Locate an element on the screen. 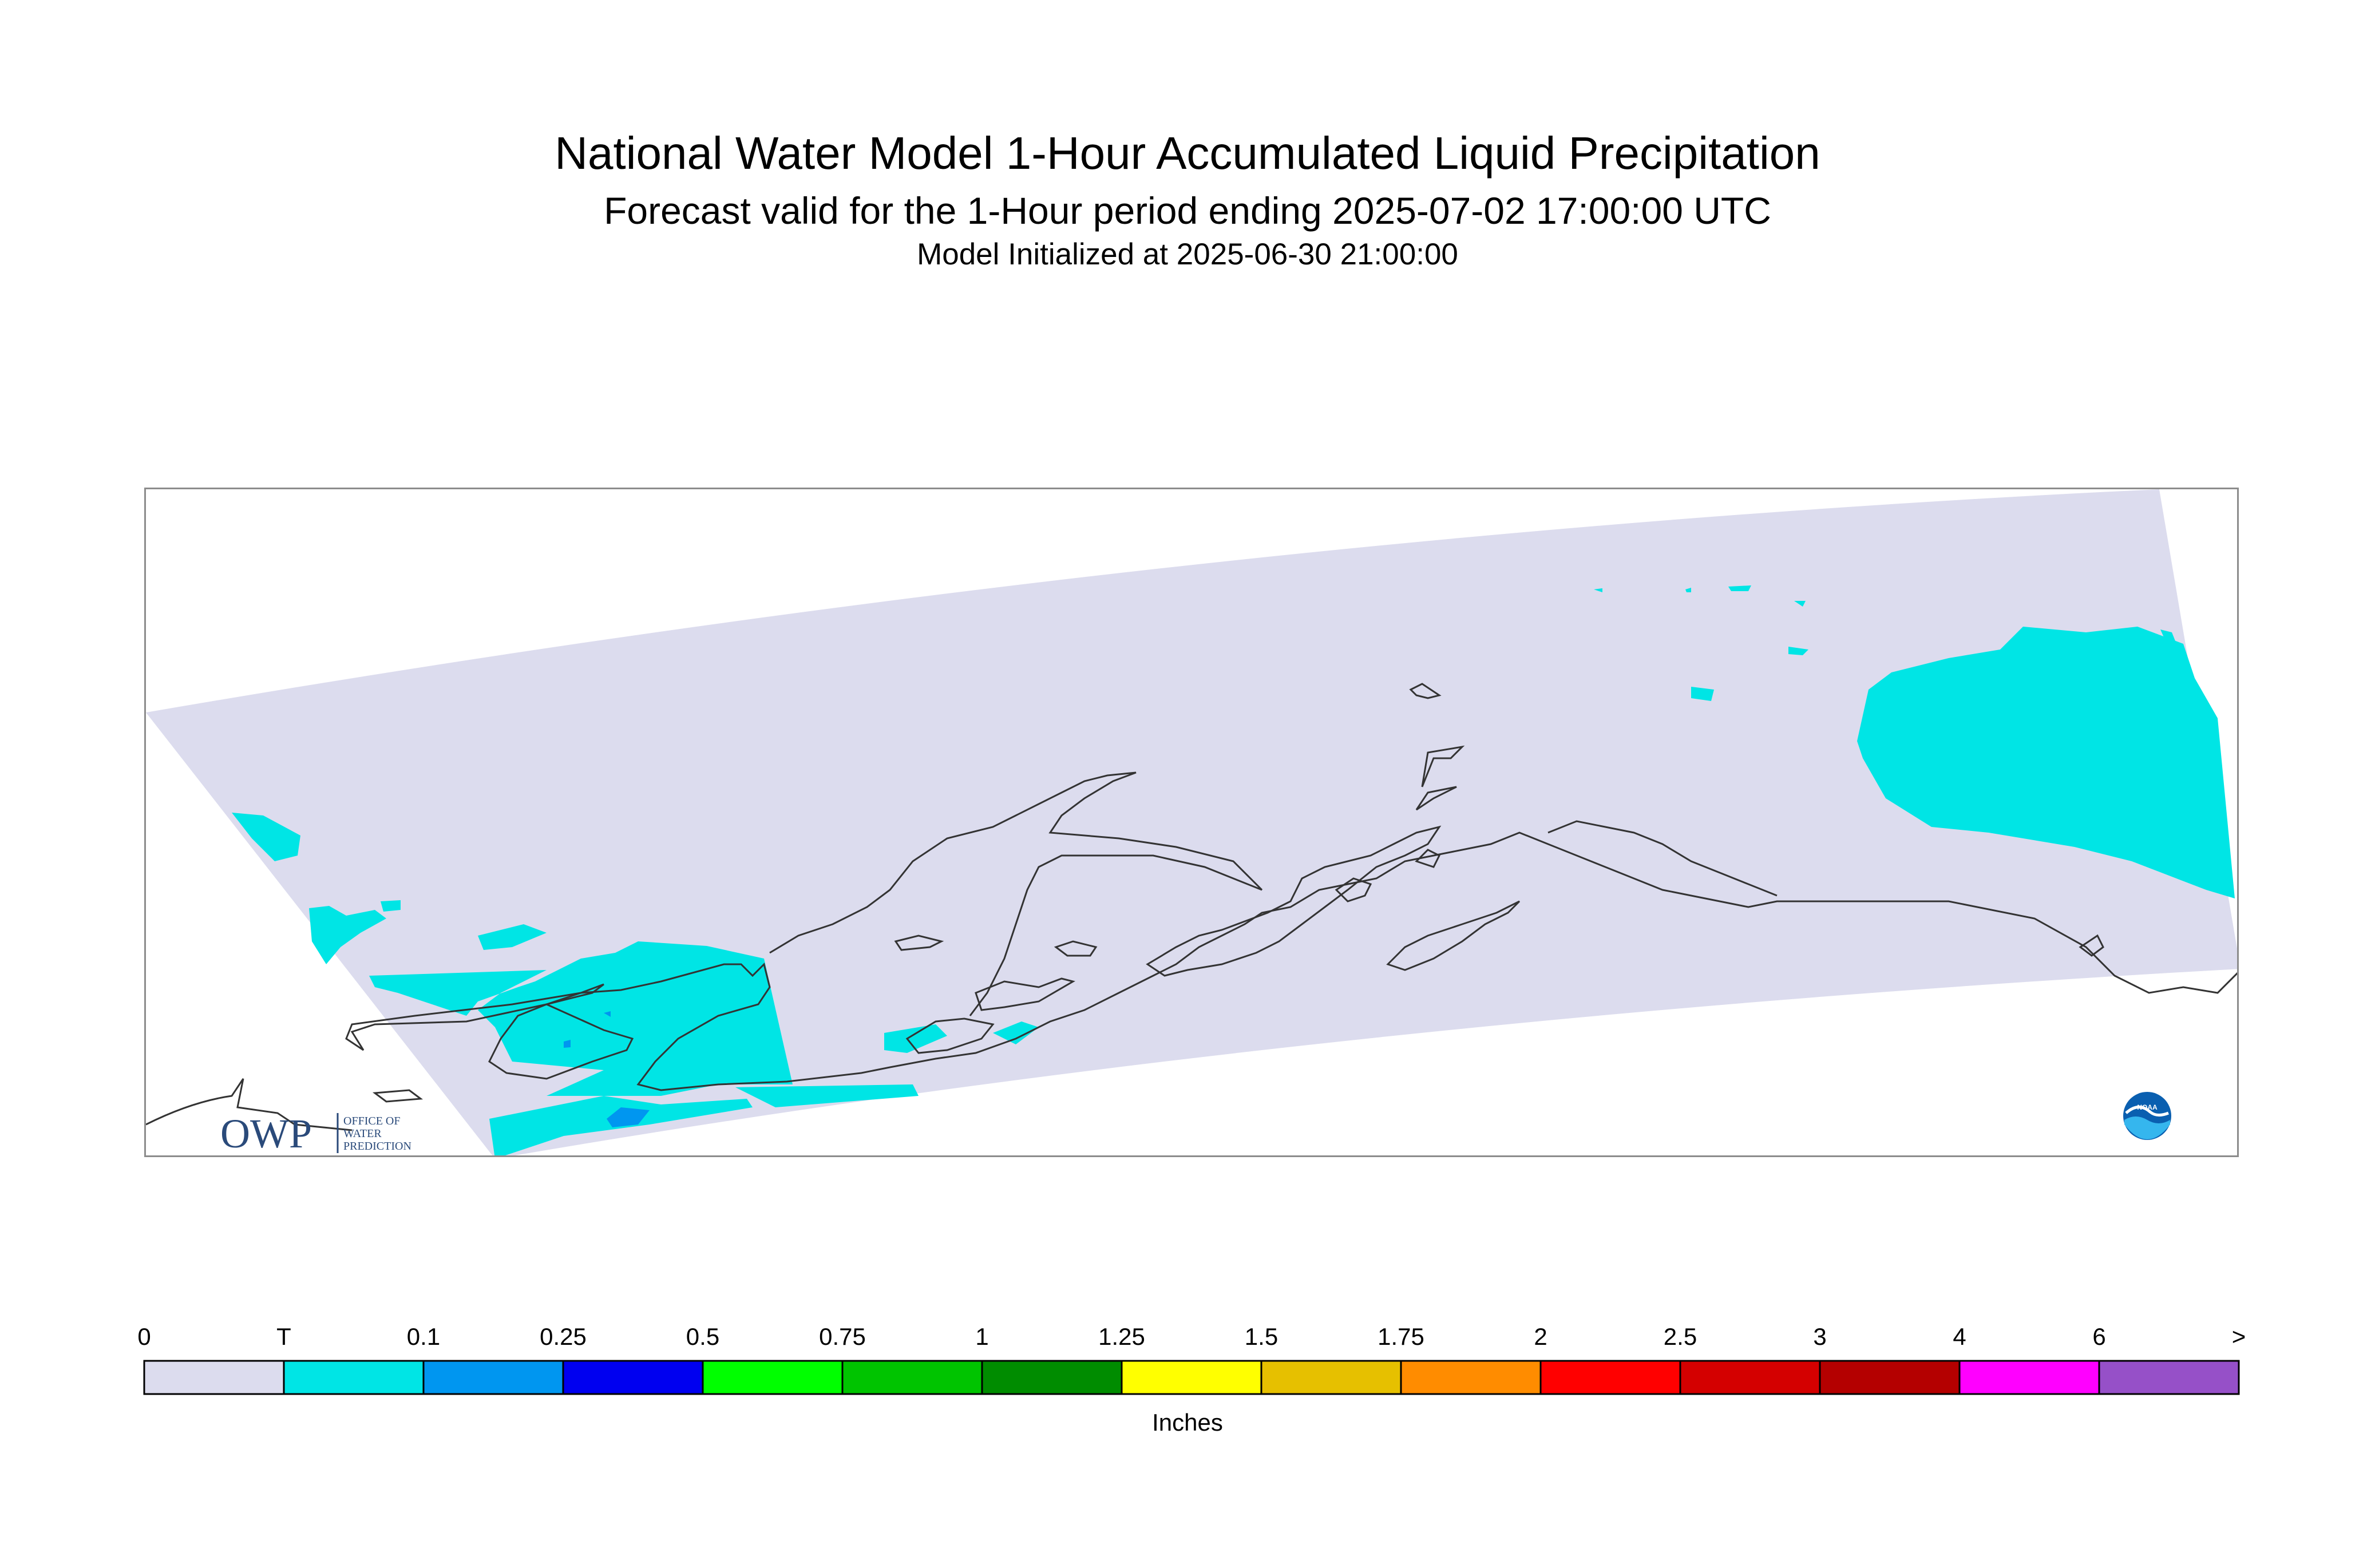  legend-tick-label-12: 3 is located at coordinates (1819, 1336).